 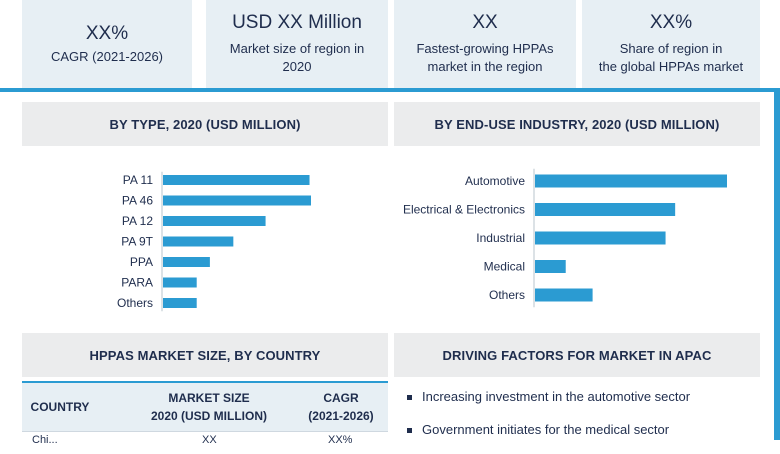 What do you see at coordinates (495, 181) in the screenshot?
I see `category-label: Automotive` at bounding box center [495, 181].